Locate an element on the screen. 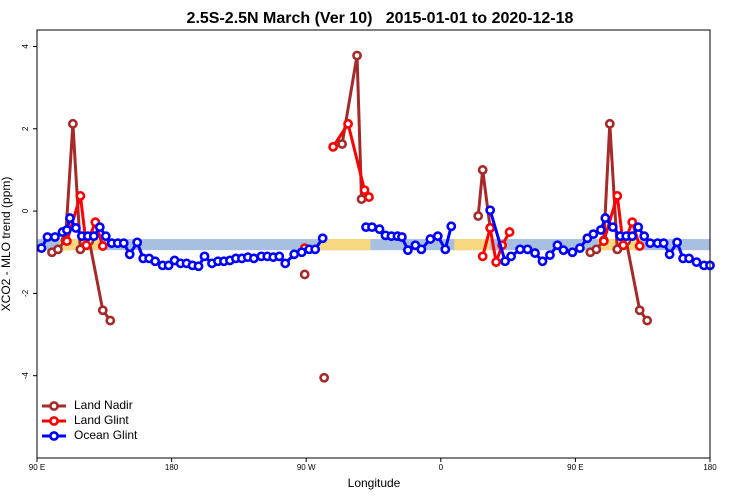  y-axis-label: XCO2 - MLO trend (ppm) is located at coordinates (6, 244).